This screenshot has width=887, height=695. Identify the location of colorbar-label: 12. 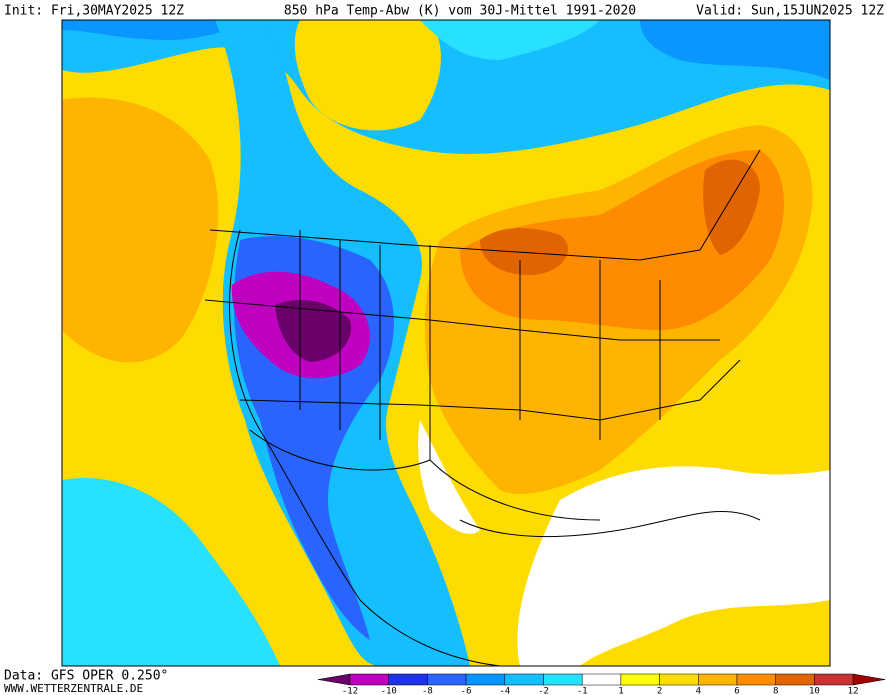
(853, 691).